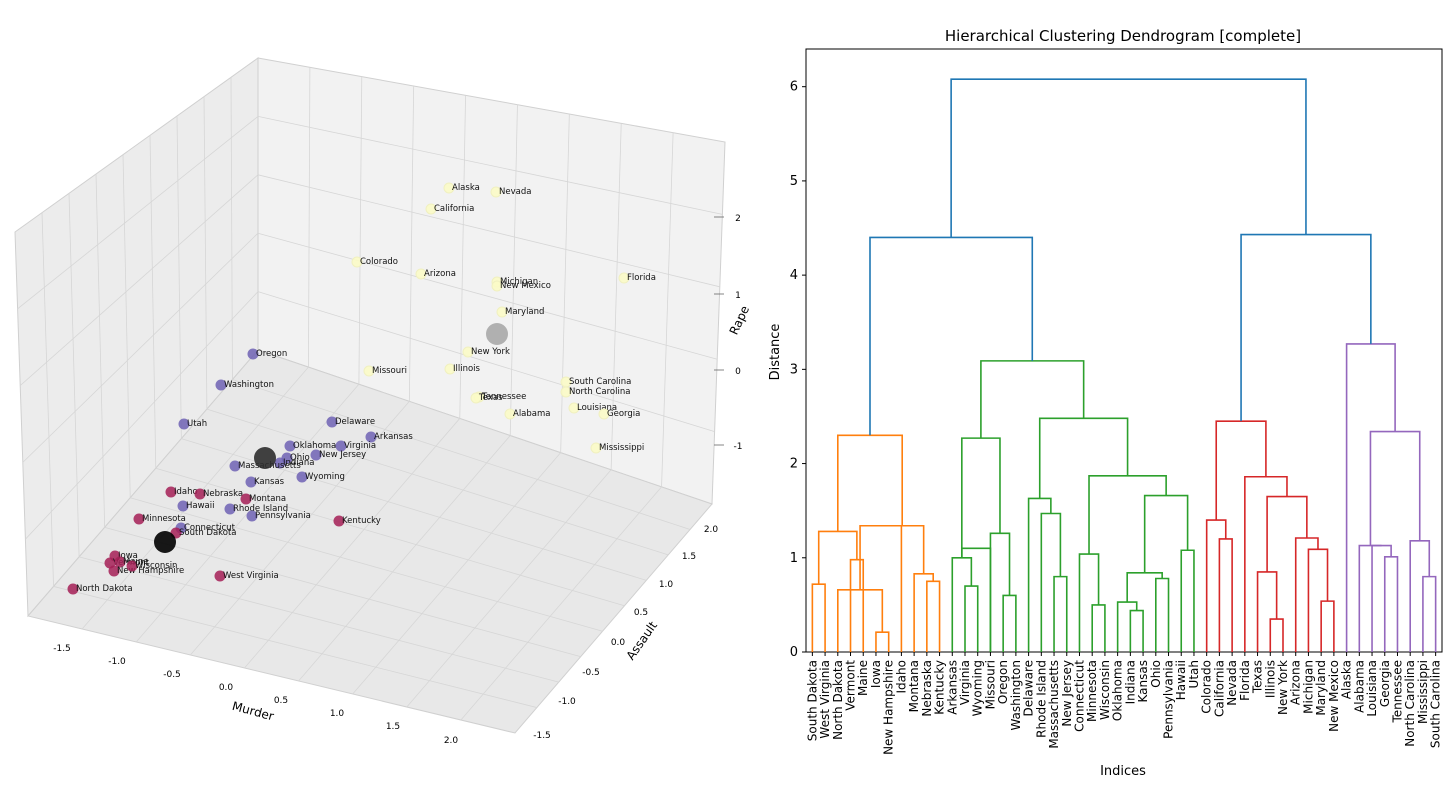 The image size is (1452, 804). I want to click on y-tick-label: 2, so click(794, 464).